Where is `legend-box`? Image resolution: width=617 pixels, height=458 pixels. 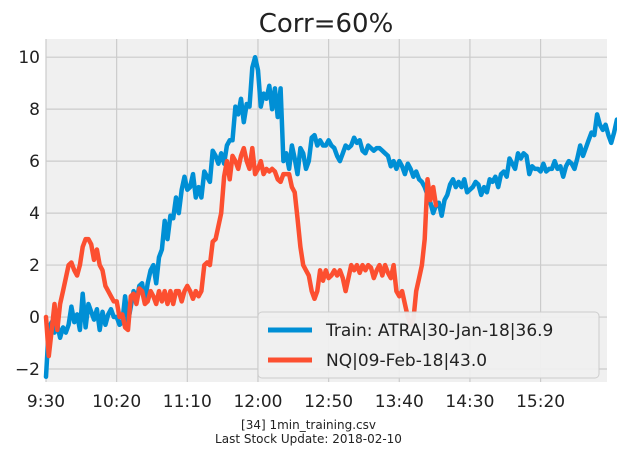
legend-box is located at coordinates (428, 345).